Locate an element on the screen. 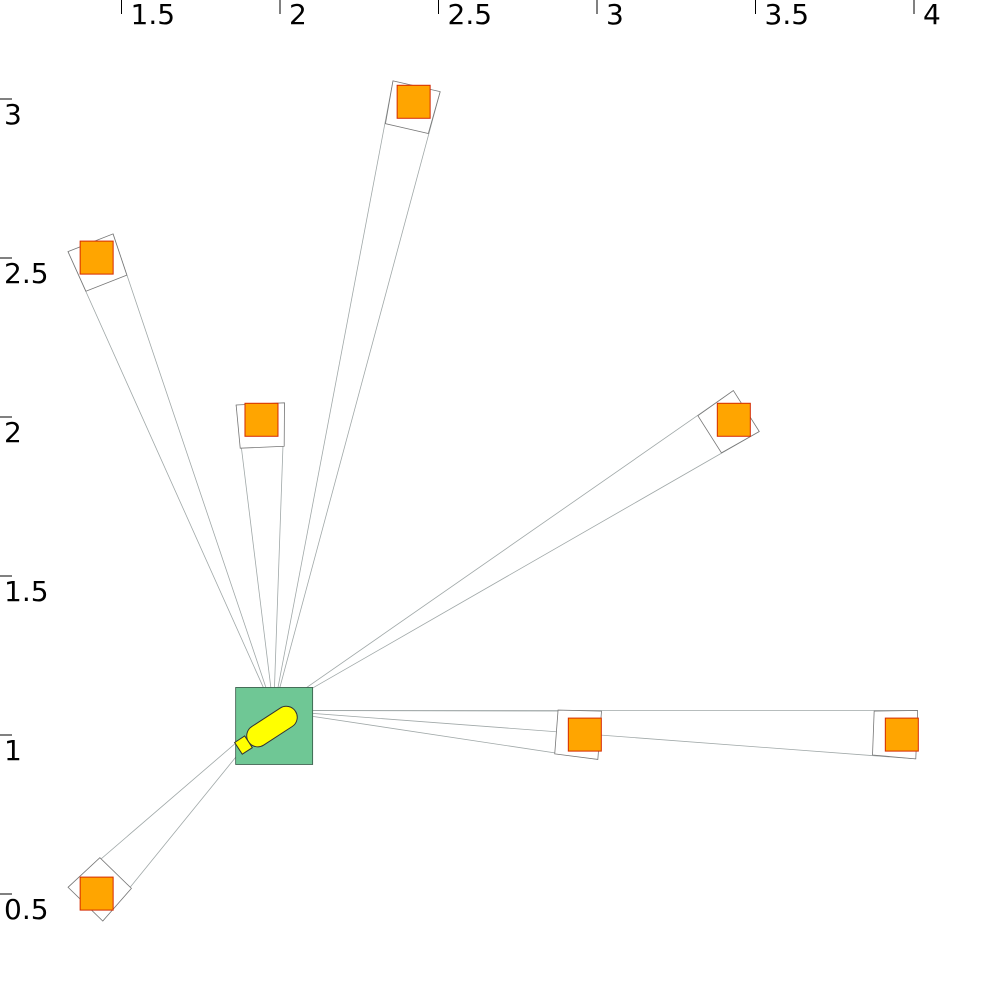 This screenshot has height=1000, width=1000. y-tick: 1.5 is located at coordinates (24, 591).